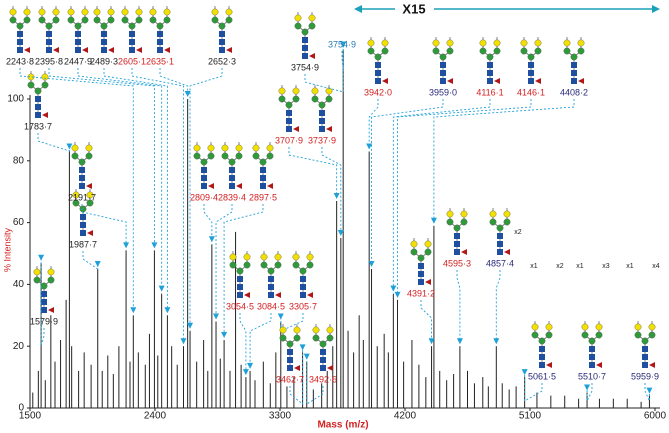  Describe the element at coordinates (574, 92) in the screenshot. I see `peak-label: 4408·2` at that location.